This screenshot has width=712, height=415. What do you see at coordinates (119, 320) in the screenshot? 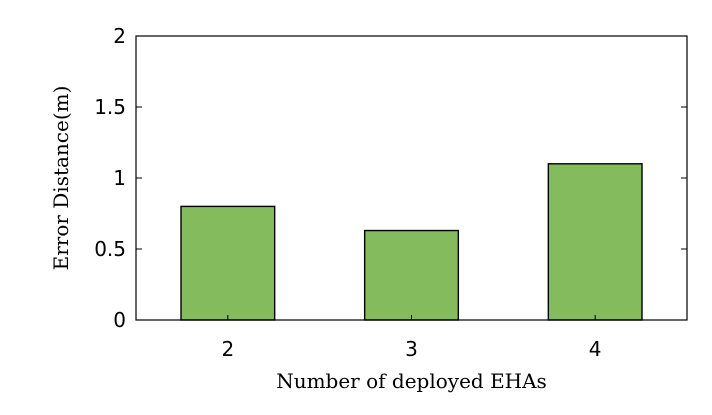
I see `y-tick-label-0: 0` at bounding box center [119, 320].